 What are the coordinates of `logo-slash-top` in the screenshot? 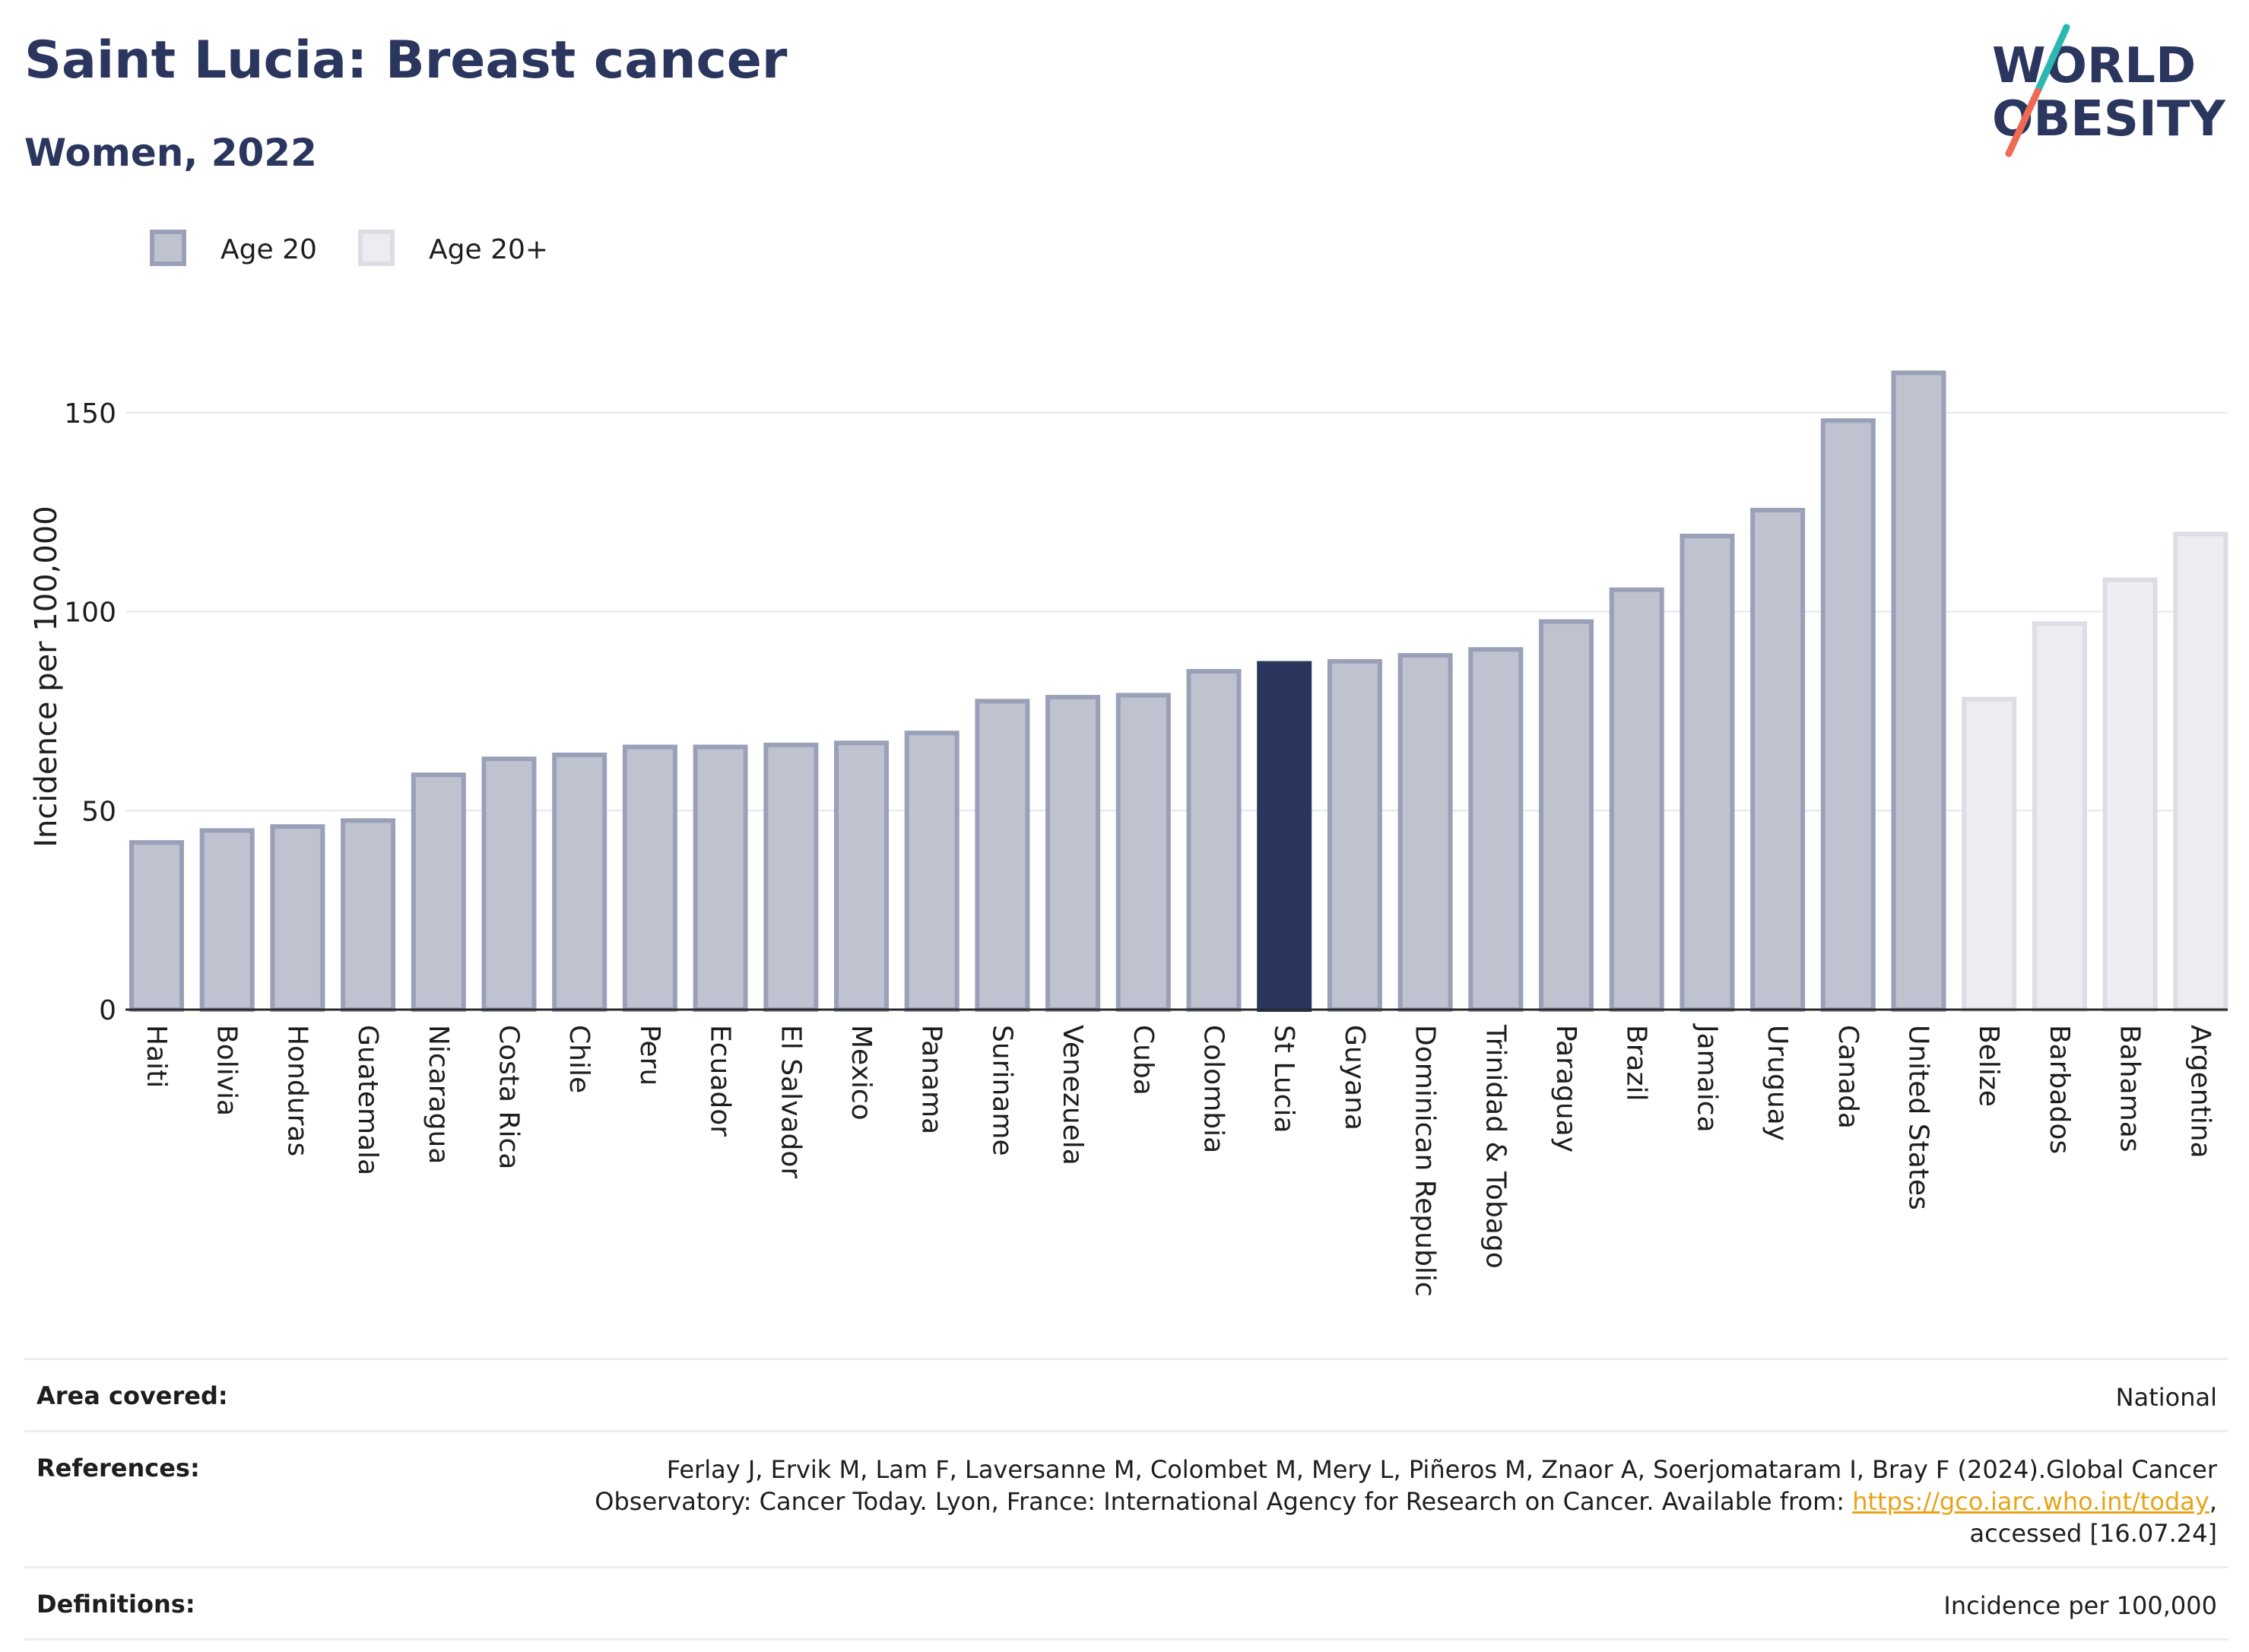 It's located at (2052, 59).